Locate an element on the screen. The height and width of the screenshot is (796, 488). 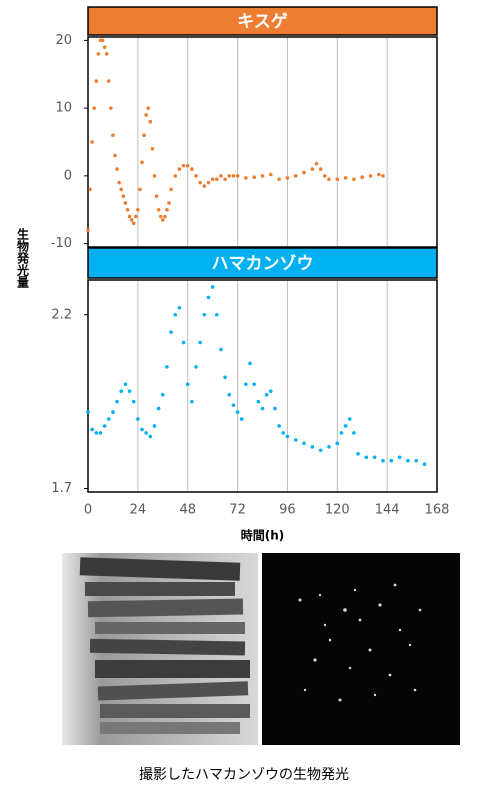
x-tick-label: 96 is located at coordinates (287, 510).